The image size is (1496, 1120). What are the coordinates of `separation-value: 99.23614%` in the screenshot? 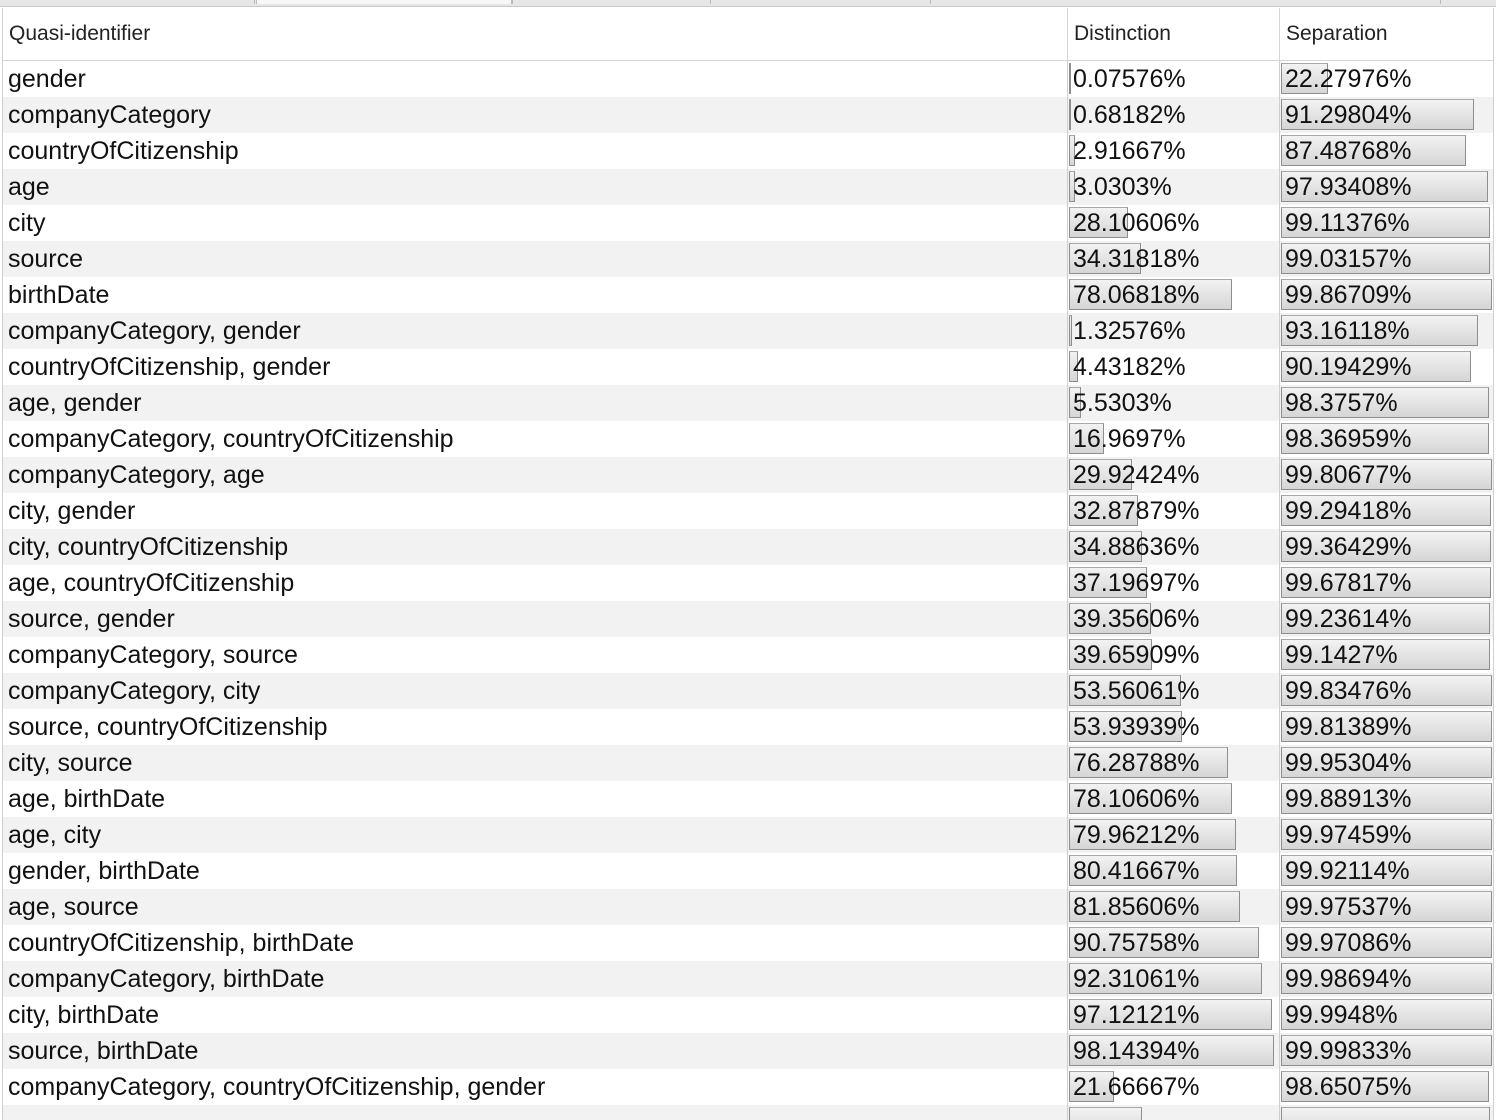 It's located at (1348, 619).